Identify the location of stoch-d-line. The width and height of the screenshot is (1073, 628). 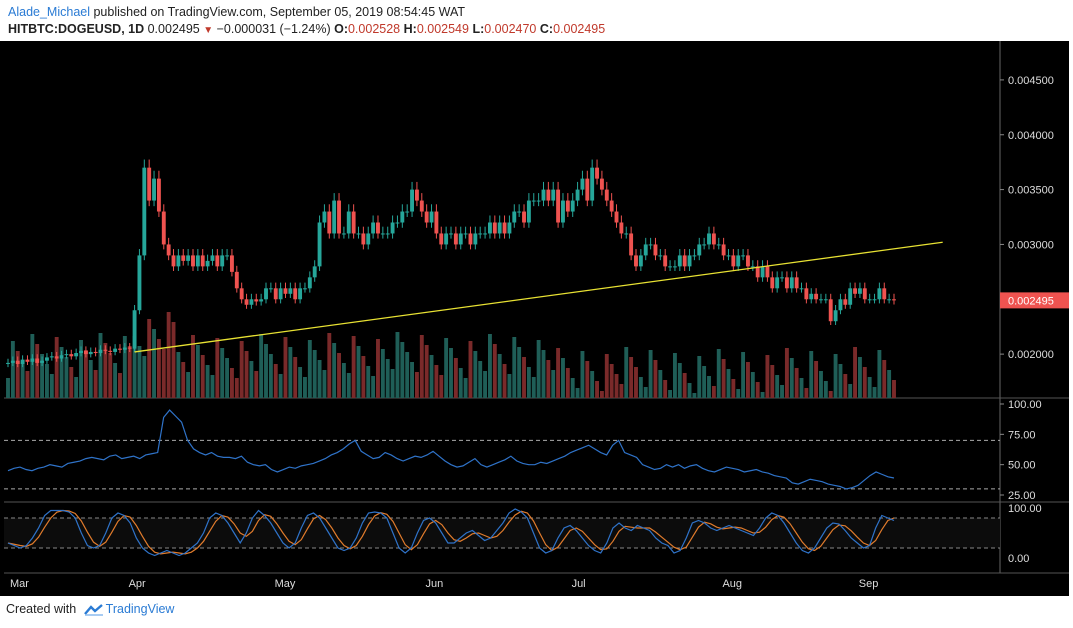
(451, 532).